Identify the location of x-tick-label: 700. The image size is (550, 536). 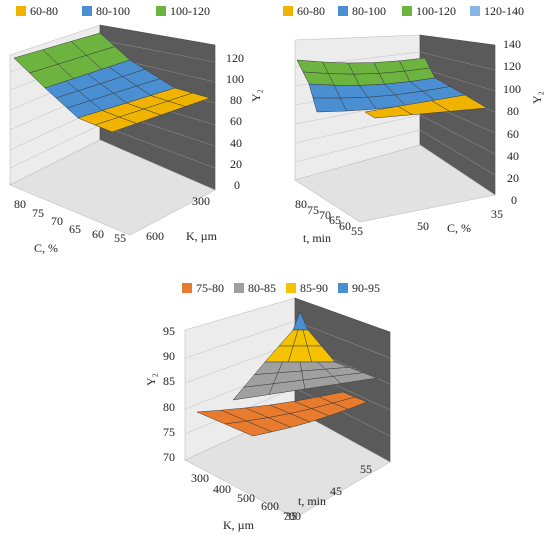
(292, 516).